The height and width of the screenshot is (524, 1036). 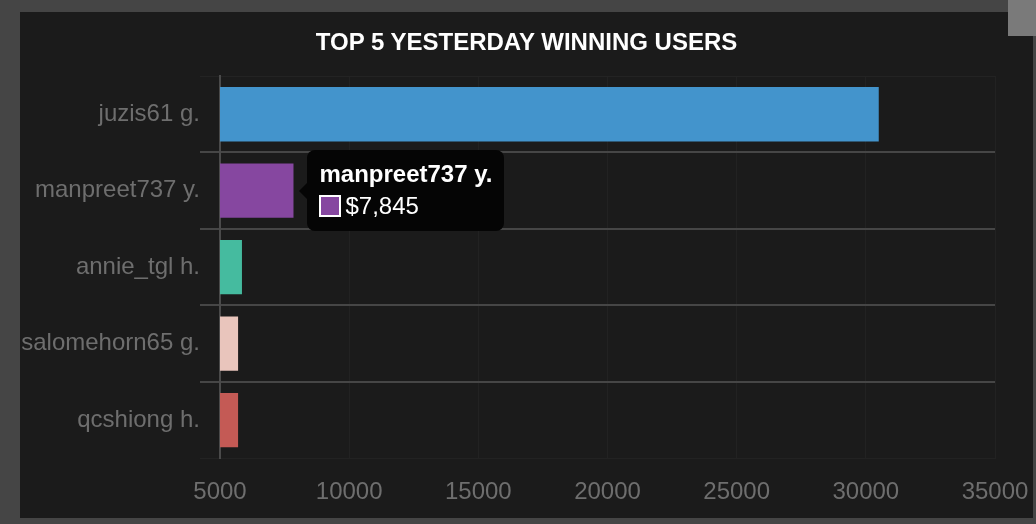 I want to click on x-tick-label: 30000, so click(x=866, y=491).